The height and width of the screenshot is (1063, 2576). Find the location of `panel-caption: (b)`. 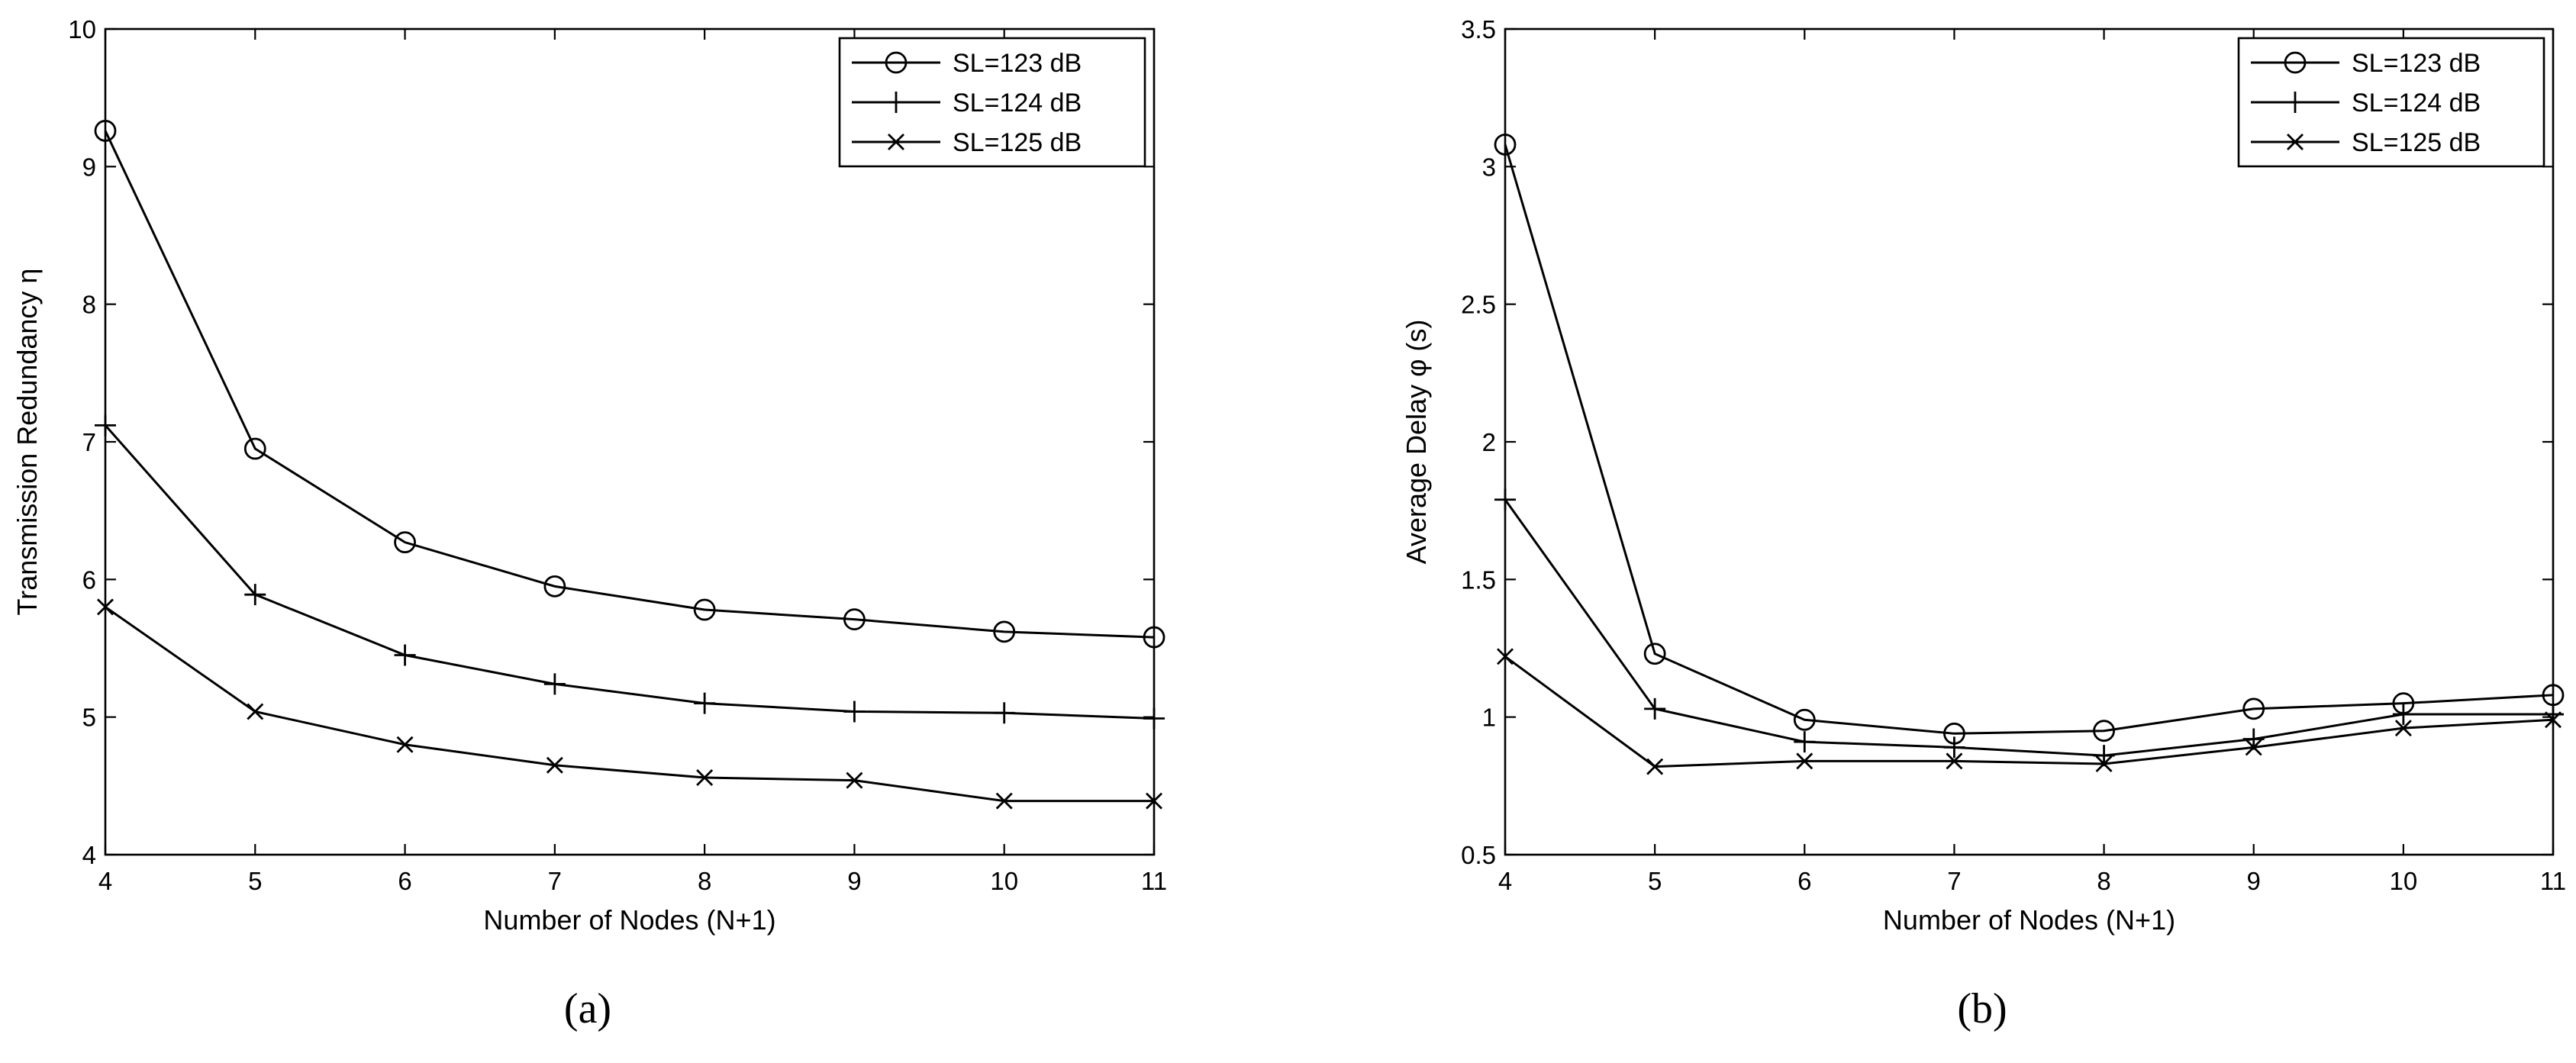

panel-caption: (b) is located at coordinates (1982, 1009).